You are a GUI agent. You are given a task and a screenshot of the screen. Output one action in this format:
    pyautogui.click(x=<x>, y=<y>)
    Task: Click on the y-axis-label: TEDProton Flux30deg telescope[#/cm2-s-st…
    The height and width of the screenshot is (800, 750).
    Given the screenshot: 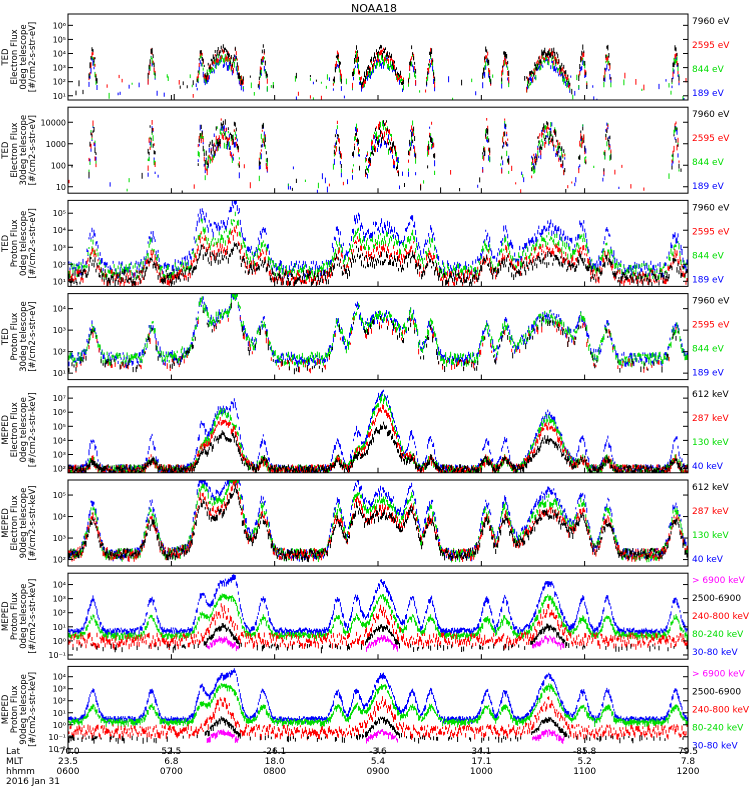 What is the action you would take?
    pyautogui.click(x=19, y=336)
    